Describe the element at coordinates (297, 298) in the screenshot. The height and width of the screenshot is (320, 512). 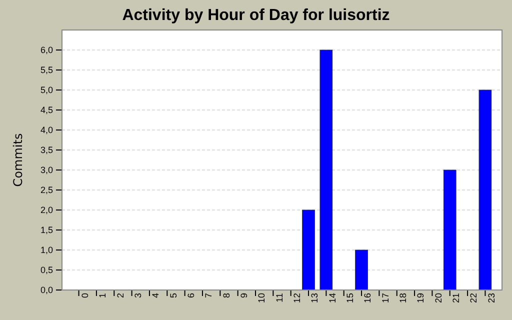
I see `x-tick-label: 12` at that location.